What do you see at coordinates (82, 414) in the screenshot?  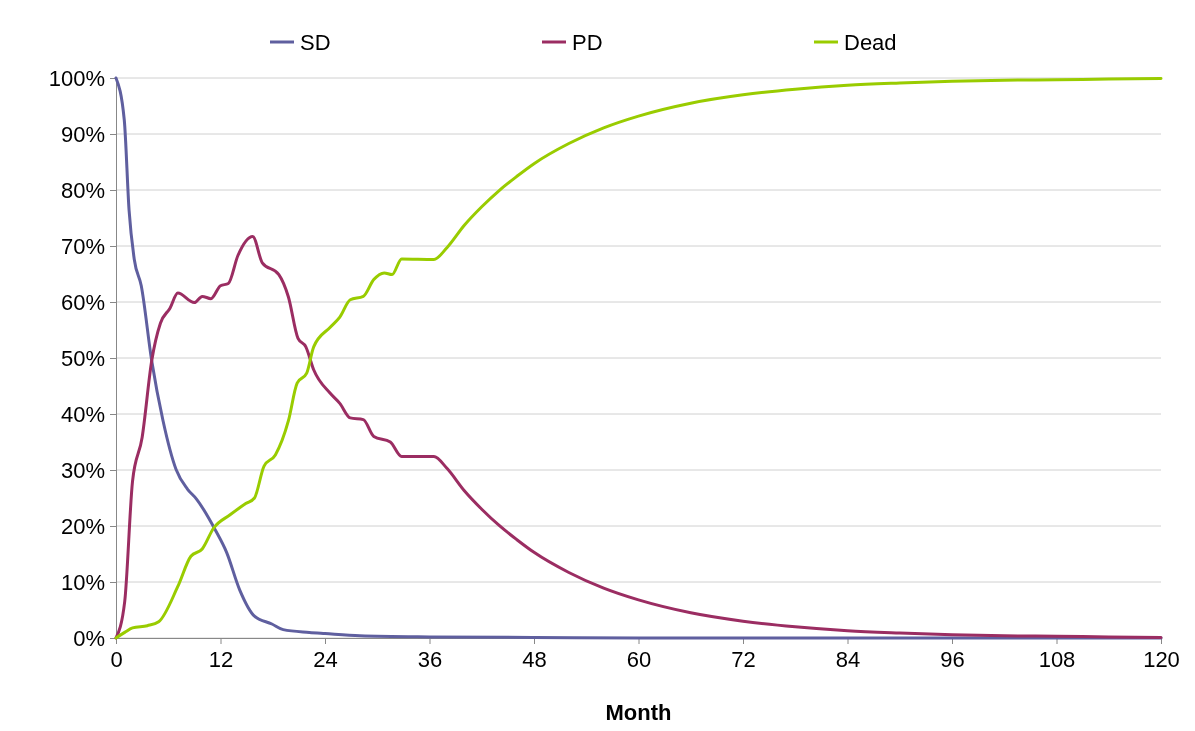 I see `y-tick-label: 40%` at bounding box center [82, 414].